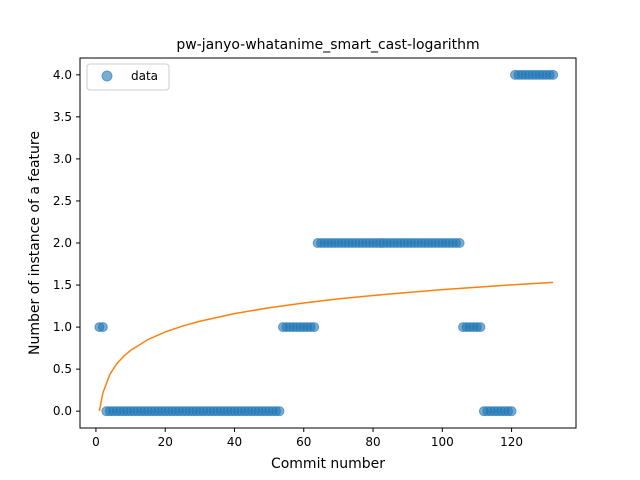  Describe the element at coordinates (62, 159) in the screenshot. I see `y-tick-label: 3.0` at that location.